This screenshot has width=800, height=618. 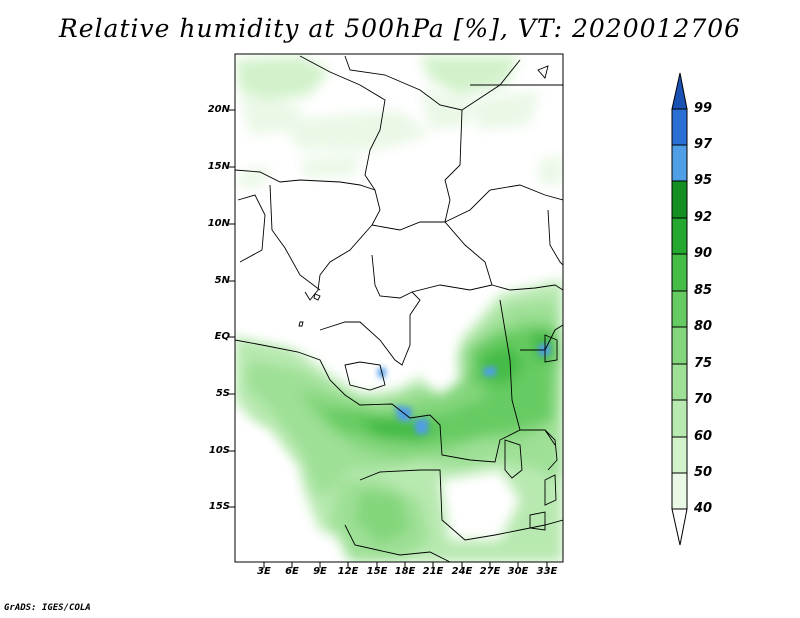 I want to click on lat-label-eq: EQ, so click(x=222, y=336).